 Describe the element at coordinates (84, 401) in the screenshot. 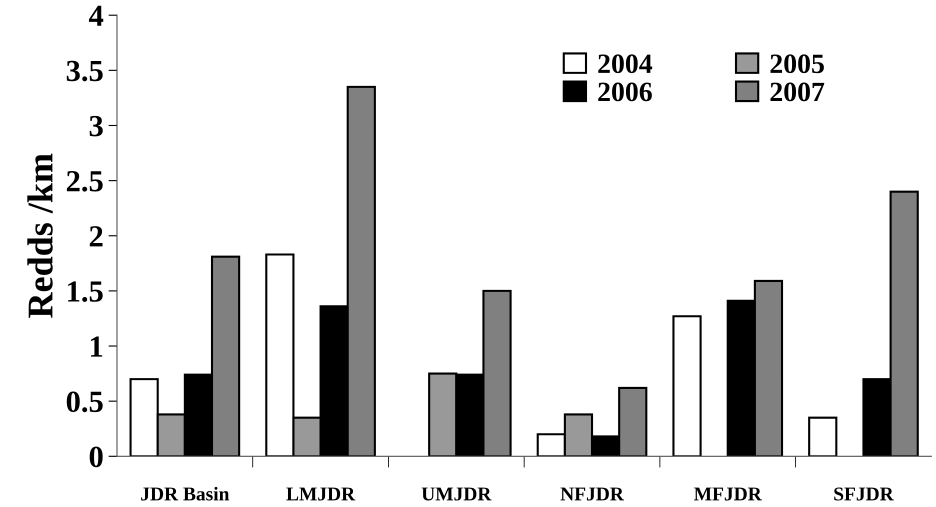

I see `y-tick-label: 0.5` at that location.